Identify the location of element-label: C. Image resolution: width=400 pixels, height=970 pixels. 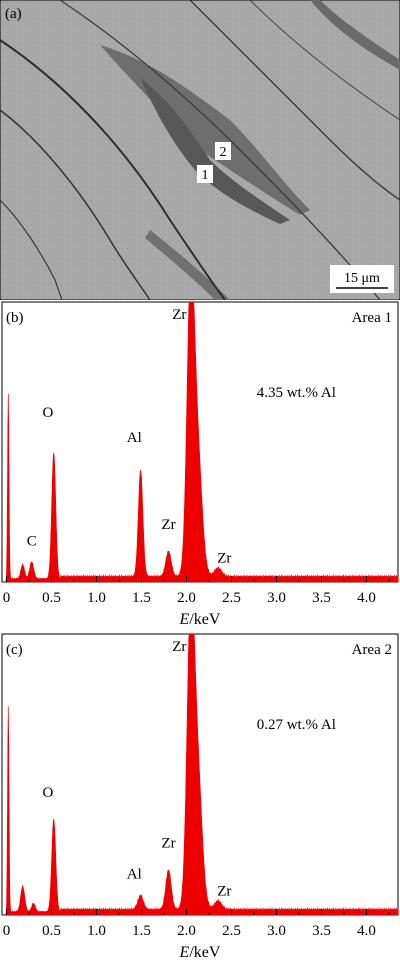
(32, 542).